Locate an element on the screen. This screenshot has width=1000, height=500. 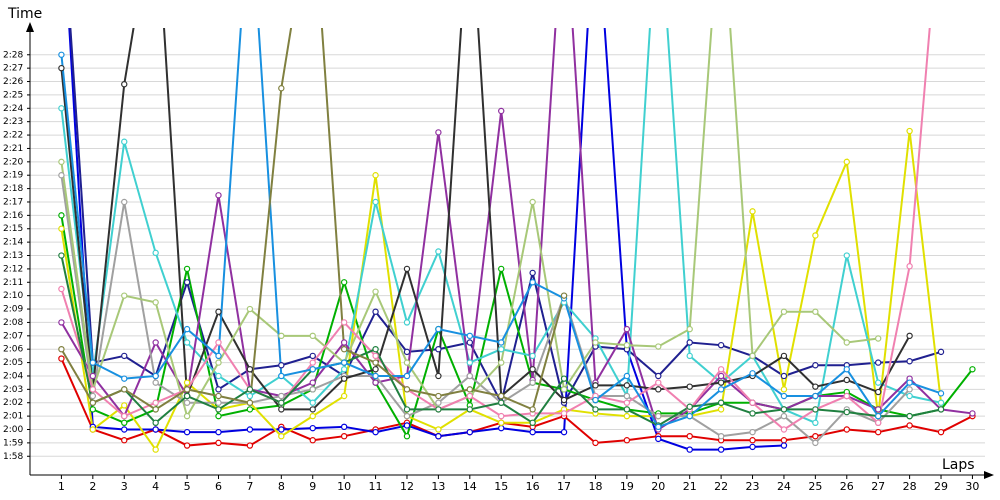
y-tick-label: 2:28 is located at coordinates (13, 55).